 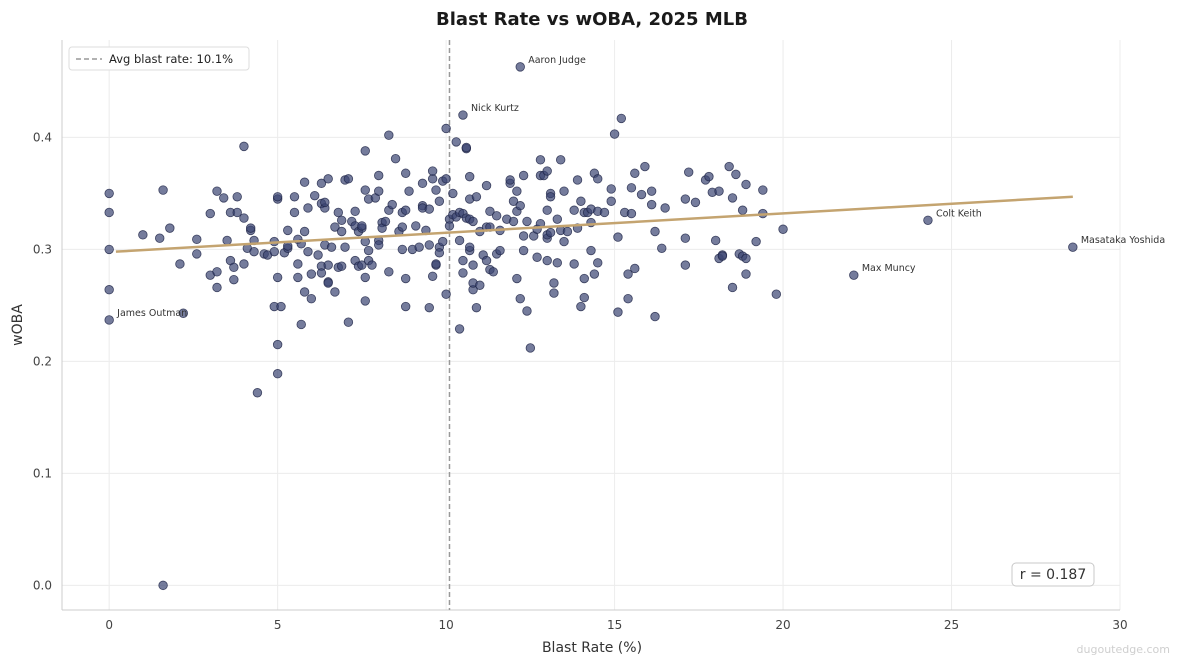 What do you see at coordinates (594, 224) in the screenshot?
I see `trend-line` at bounding box center [594, 224].